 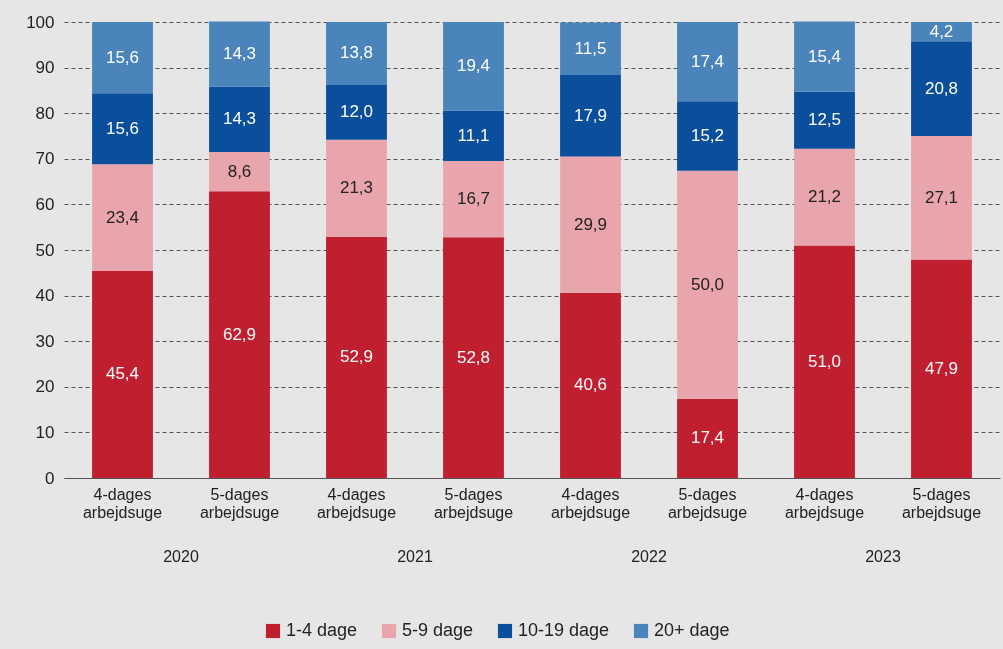 What do you see at coordinates (45, 341) in the screenshot?
I see `y-tick-label: 30` at bounding box center [45, 341].